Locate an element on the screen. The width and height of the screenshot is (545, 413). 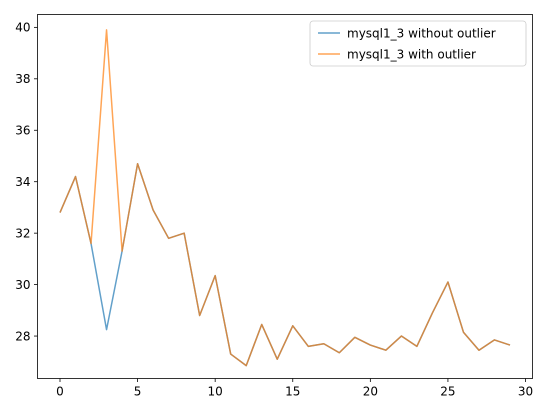
x-tick-label: 20 is located at coordinates (370, 392).